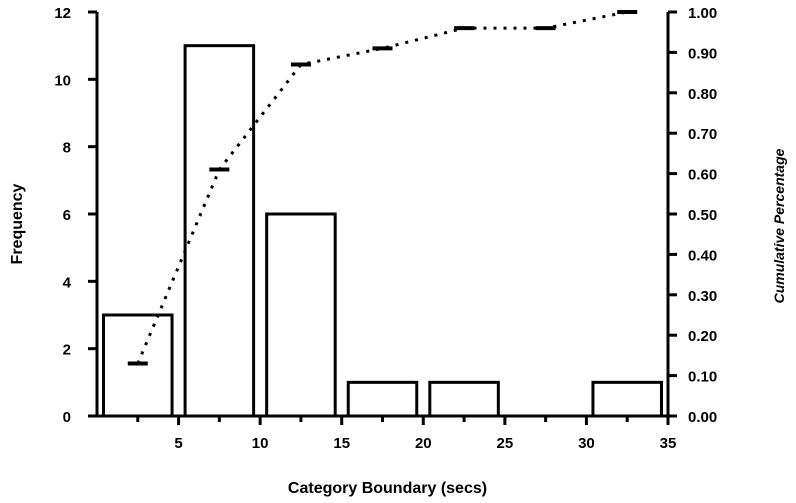  Describe the element at coordinates (668, 443) in the screenshot. I see `x-tick-label: 35` at that location.